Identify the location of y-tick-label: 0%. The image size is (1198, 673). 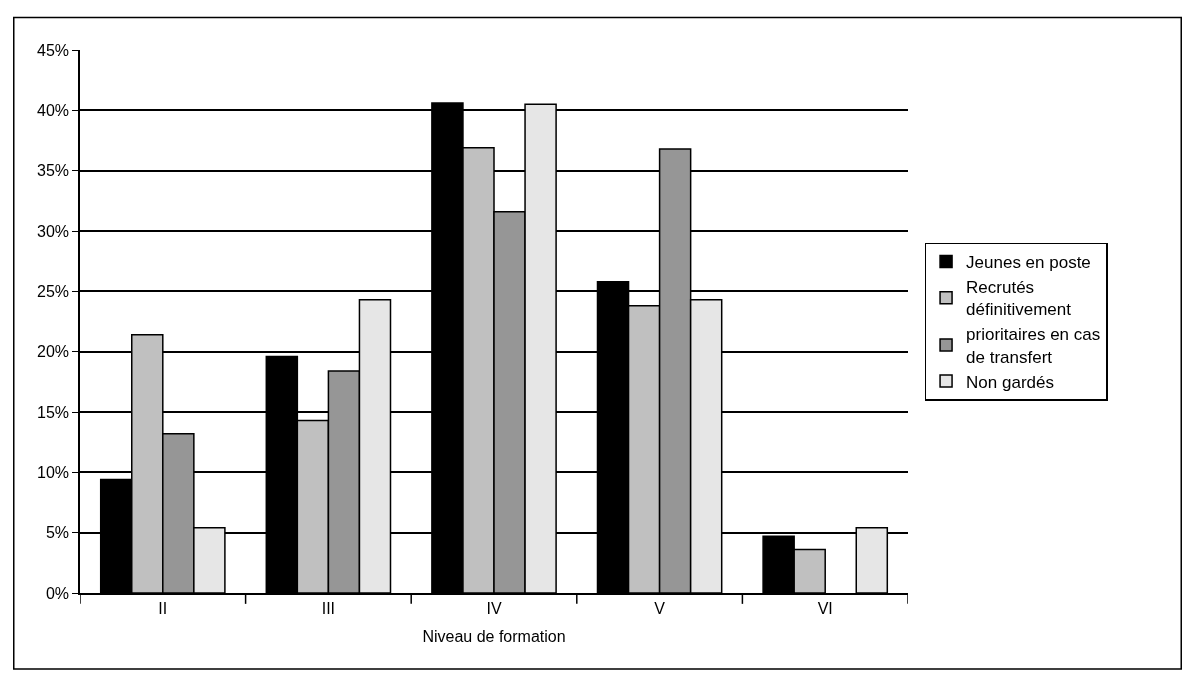
(57, 593).